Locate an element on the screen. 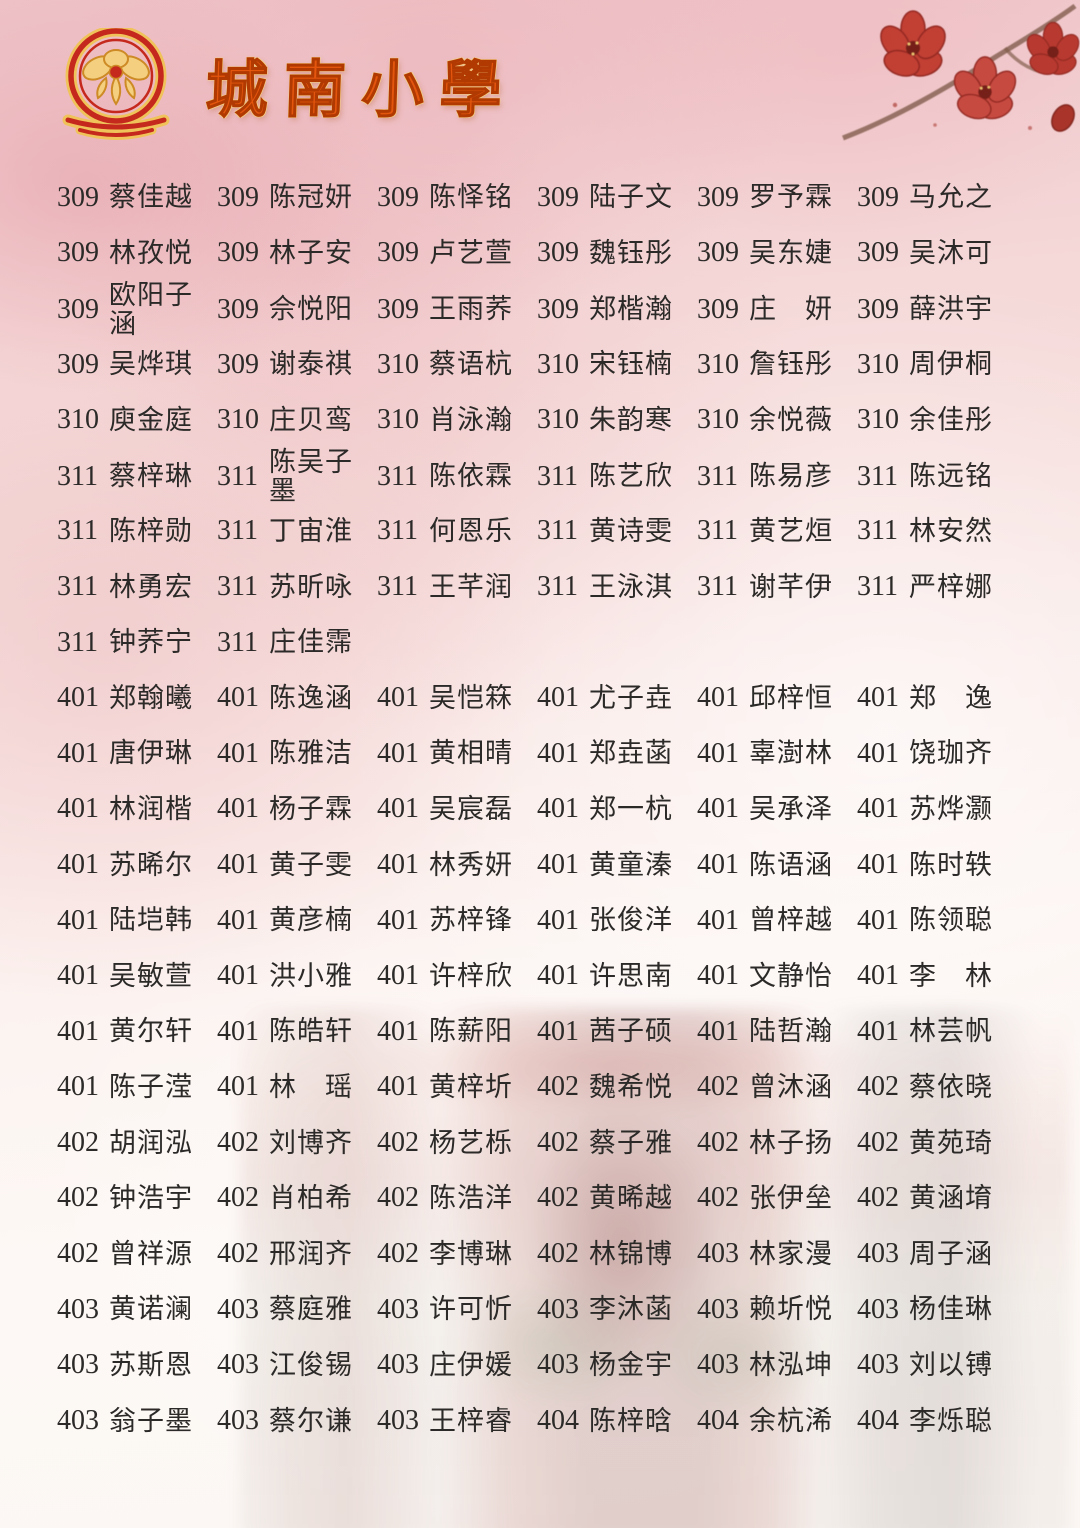  student-name: 林锦博 is located at coordinates (631, 1253).